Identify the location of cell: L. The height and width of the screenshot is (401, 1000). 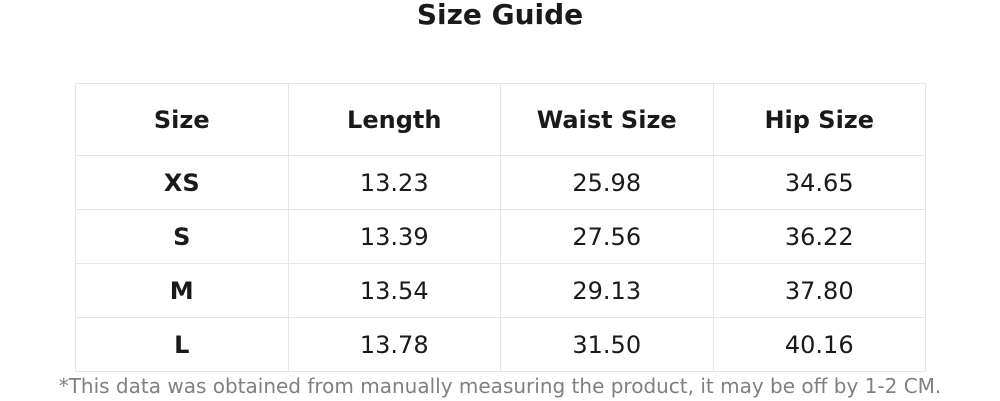
(182, 344).